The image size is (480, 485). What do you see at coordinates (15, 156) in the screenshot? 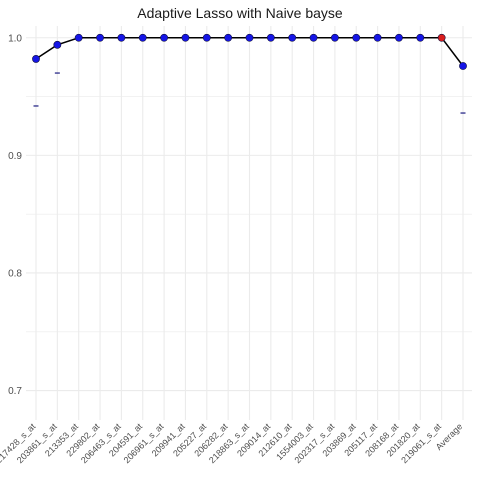
I see `y-tick-label: 0.9` at bounding box center [15, 156].